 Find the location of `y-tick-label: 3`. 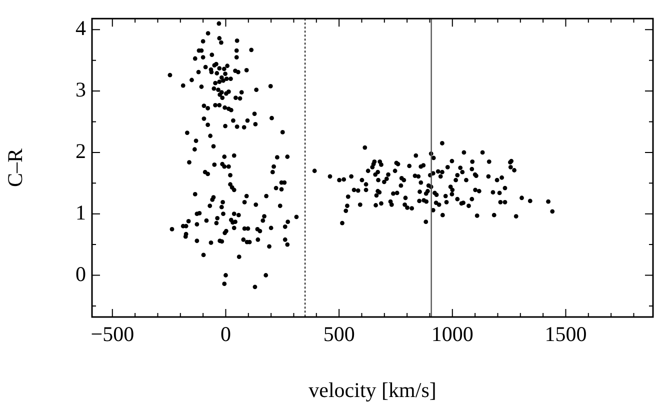

y-tick-label: 3 is located at coordinates (81, 90).